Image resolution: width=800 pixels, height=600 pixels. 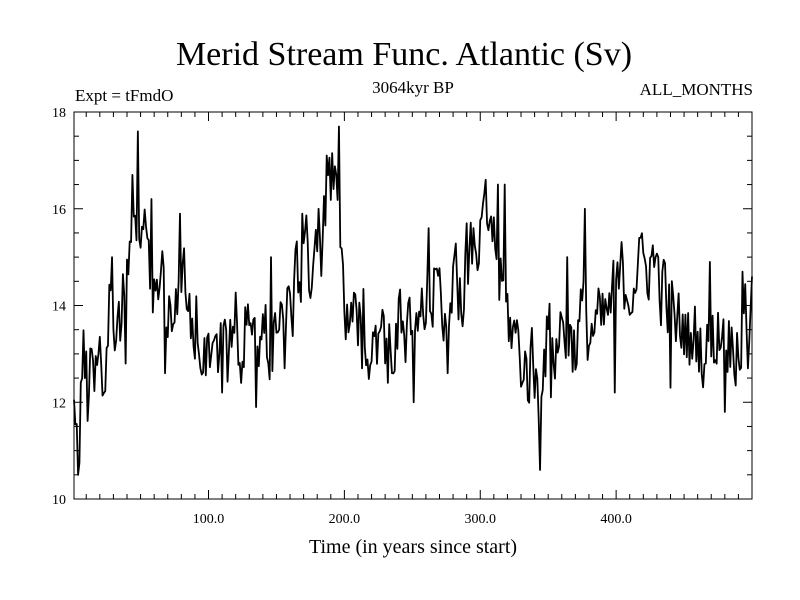 I want to click on x-axis-label: Time (in years since start), so click(x=413, y=547).